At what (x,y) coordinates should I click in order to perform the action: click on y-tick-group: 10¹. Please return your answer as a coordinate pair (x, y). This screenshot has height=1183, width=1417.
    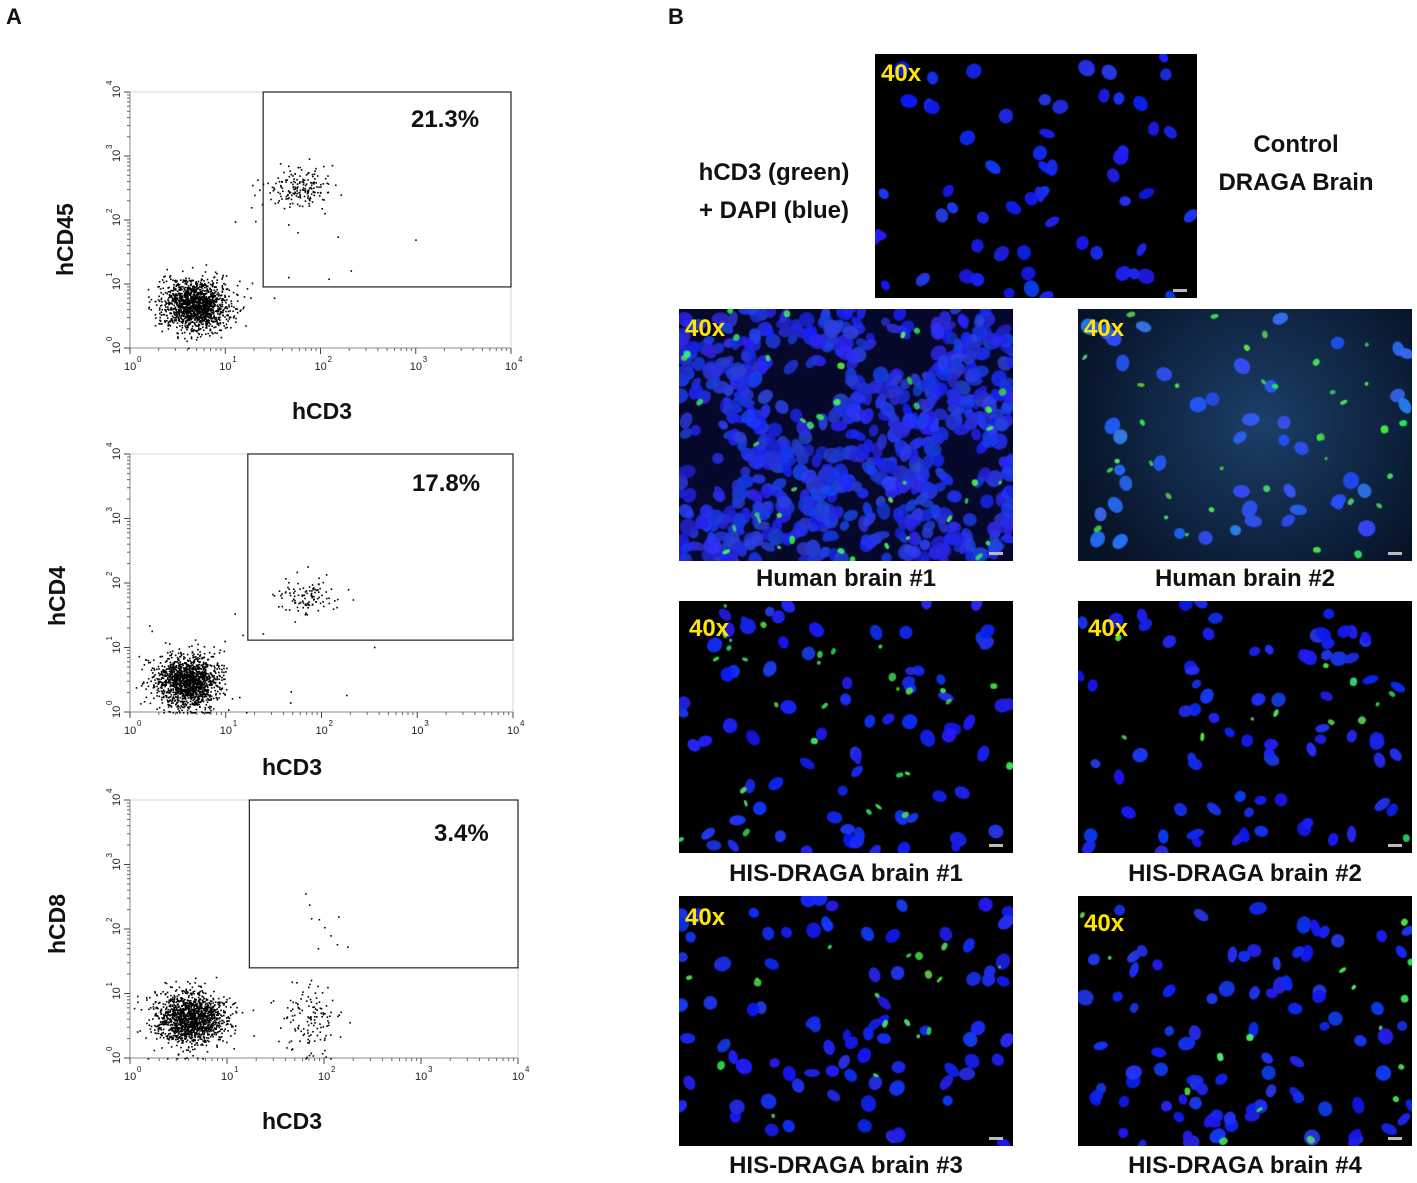
    Looking at the image, I should click on (114, 991).